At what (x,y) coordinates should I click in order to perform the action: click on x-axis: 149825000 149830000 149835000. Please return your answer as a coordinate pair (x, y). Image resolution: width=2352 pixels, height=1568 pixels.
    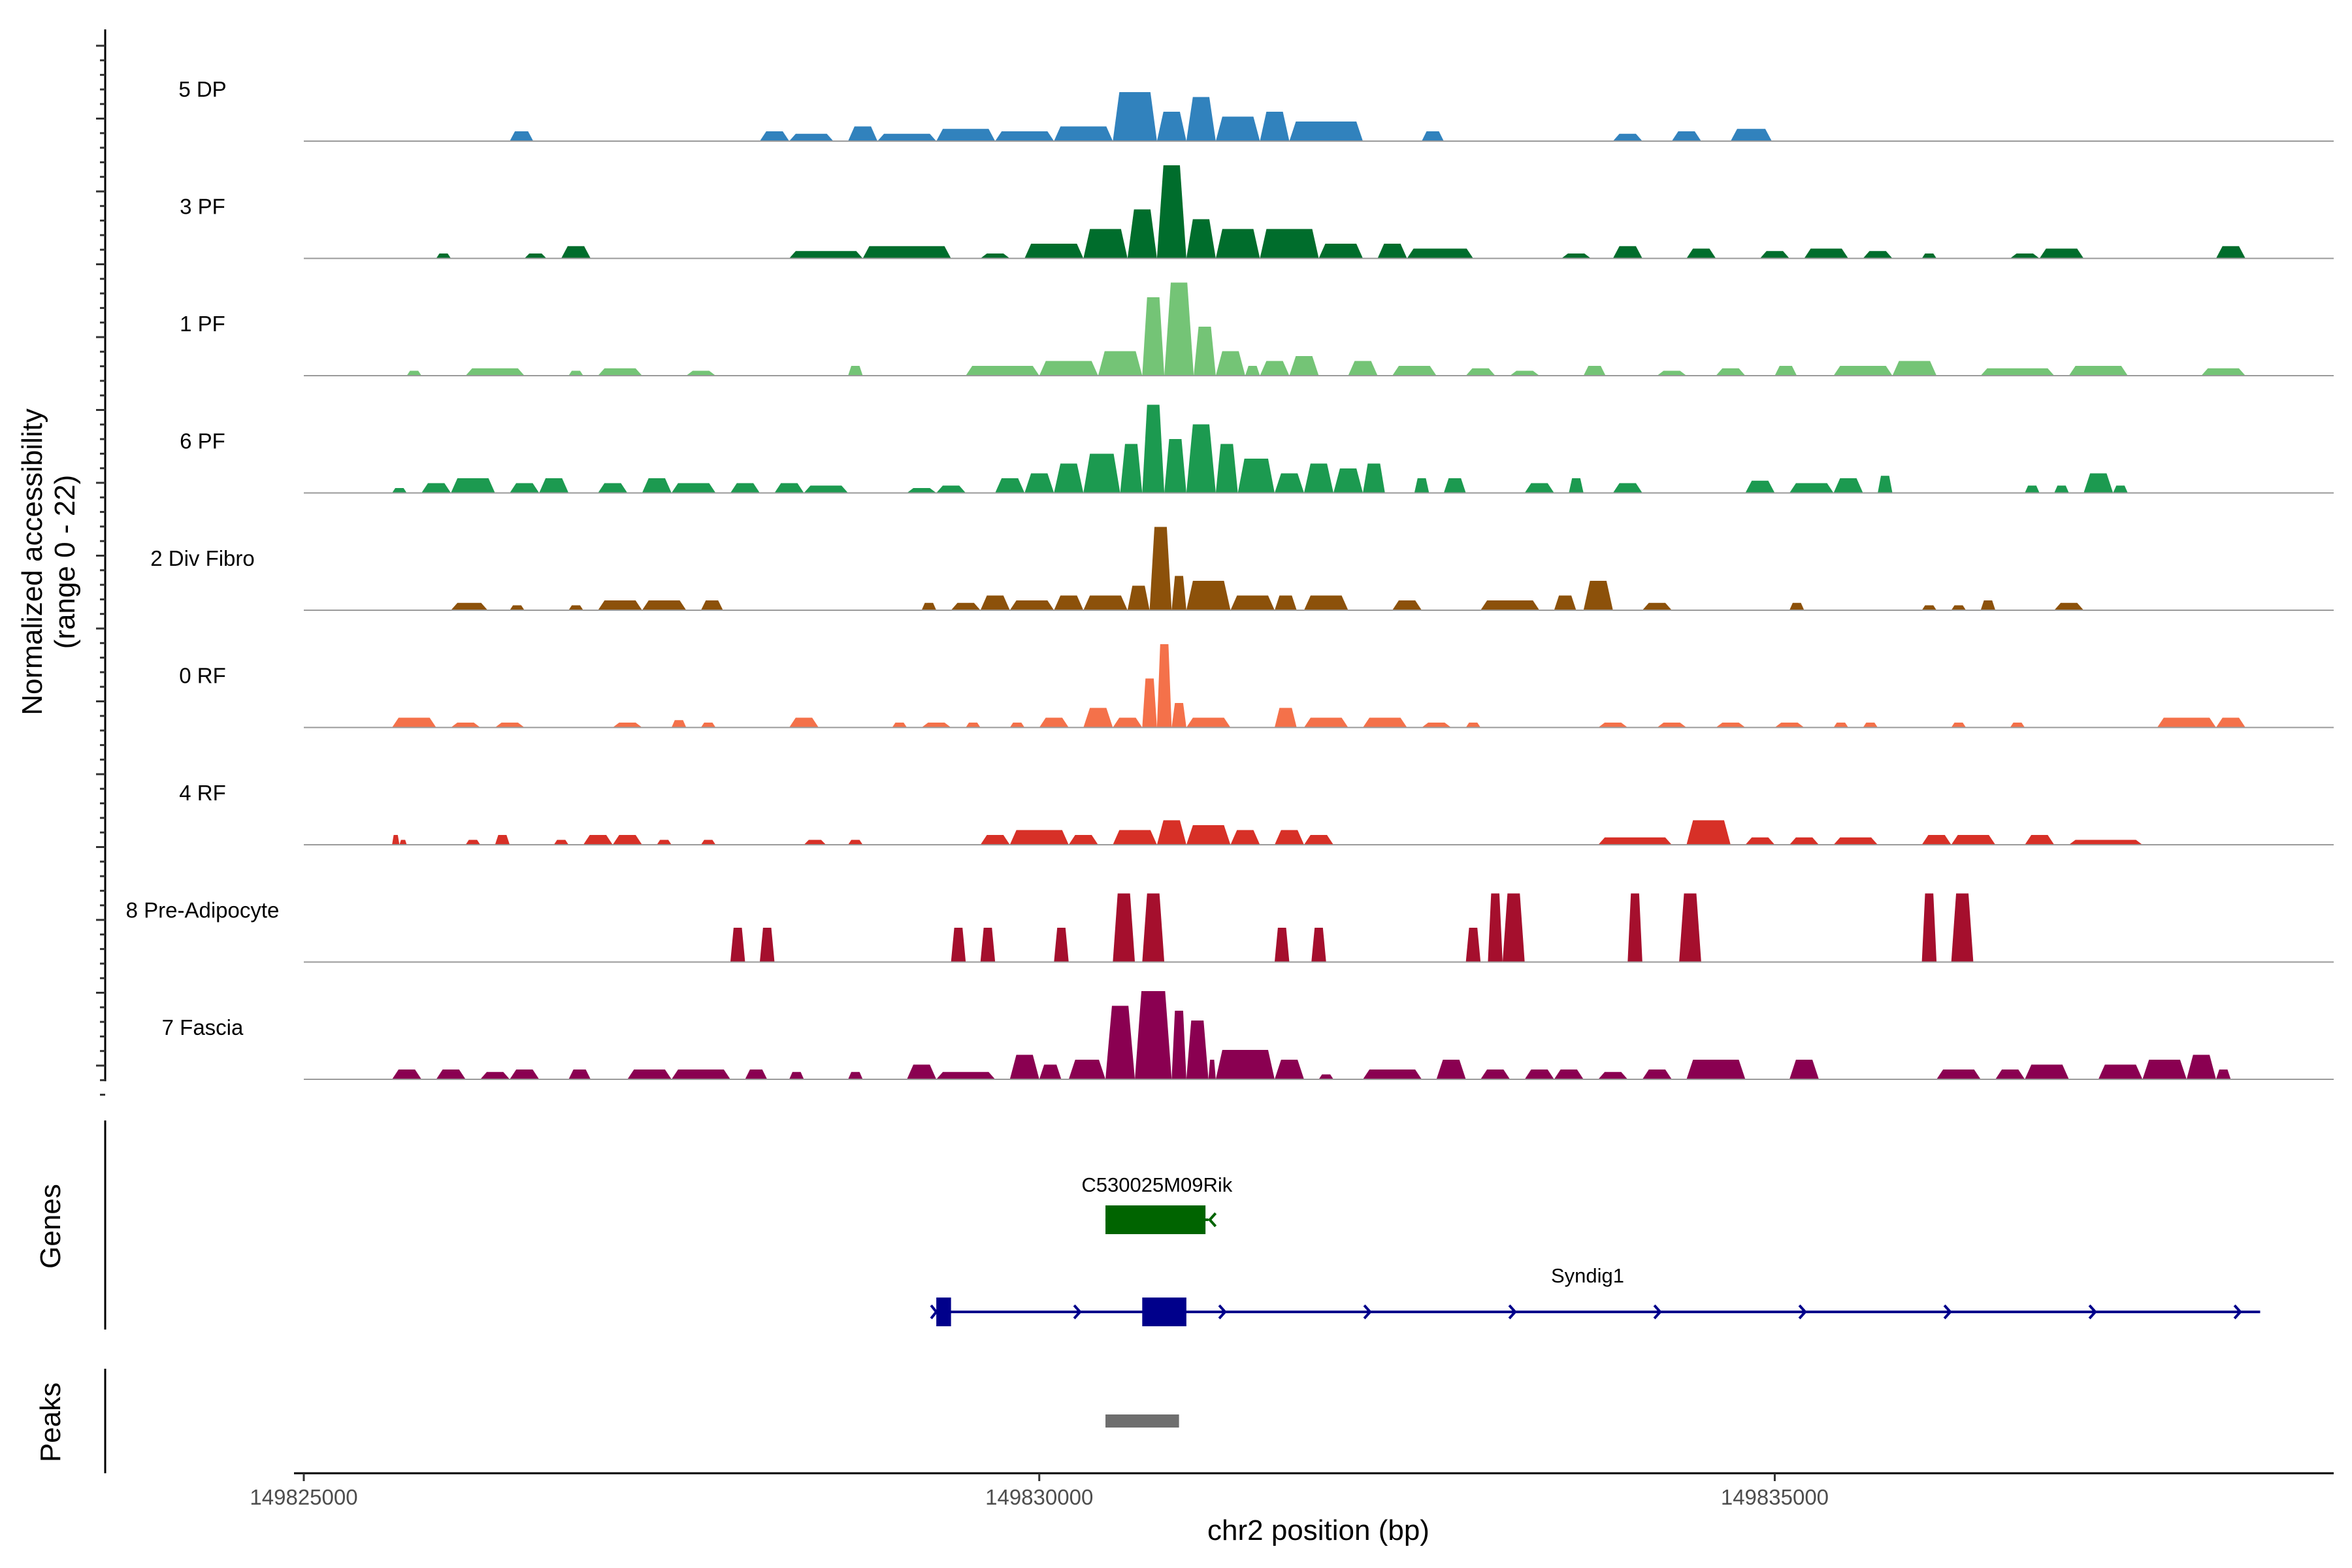
    Looking at the image, I should click on (1292, 1490).